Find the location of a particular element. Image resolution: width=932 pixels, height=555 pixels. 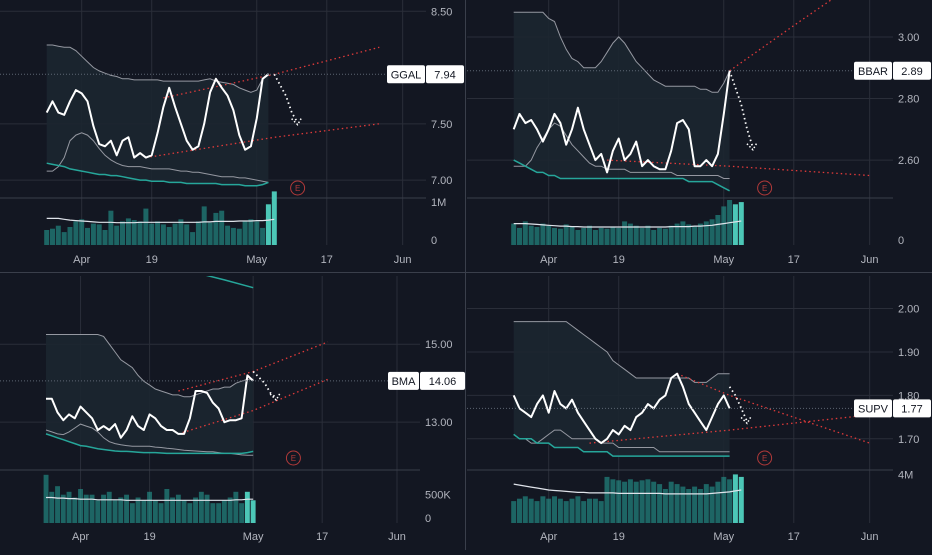

upper-band-line is located at coordinates (622, 52).